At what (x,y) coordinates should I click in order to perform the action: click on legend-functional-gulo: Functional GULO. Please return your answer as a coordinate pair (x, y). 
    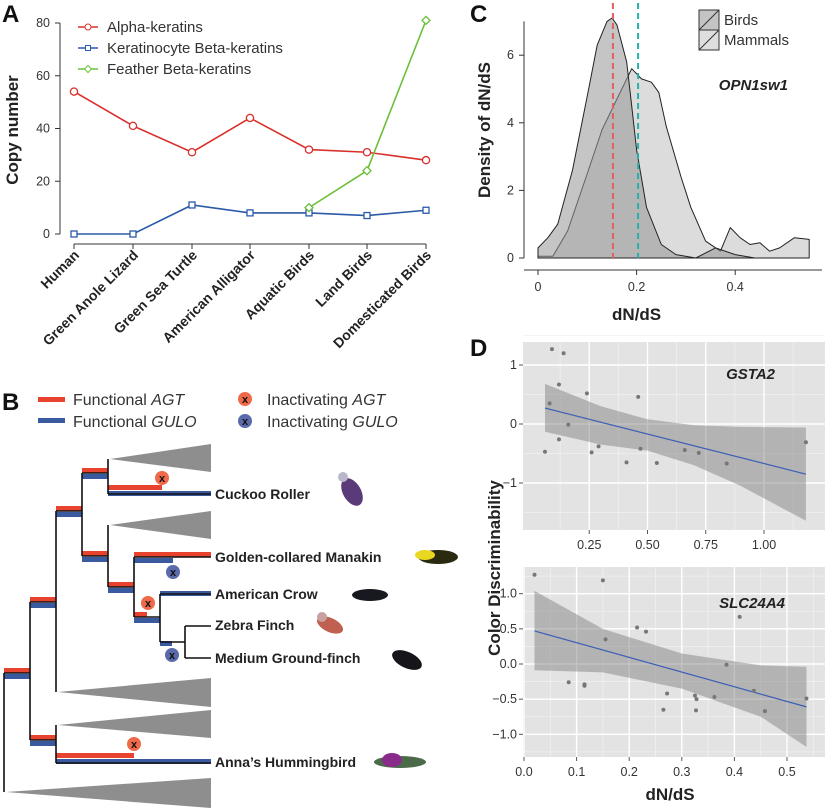
    Looking at the image, I should click on (135, 422).